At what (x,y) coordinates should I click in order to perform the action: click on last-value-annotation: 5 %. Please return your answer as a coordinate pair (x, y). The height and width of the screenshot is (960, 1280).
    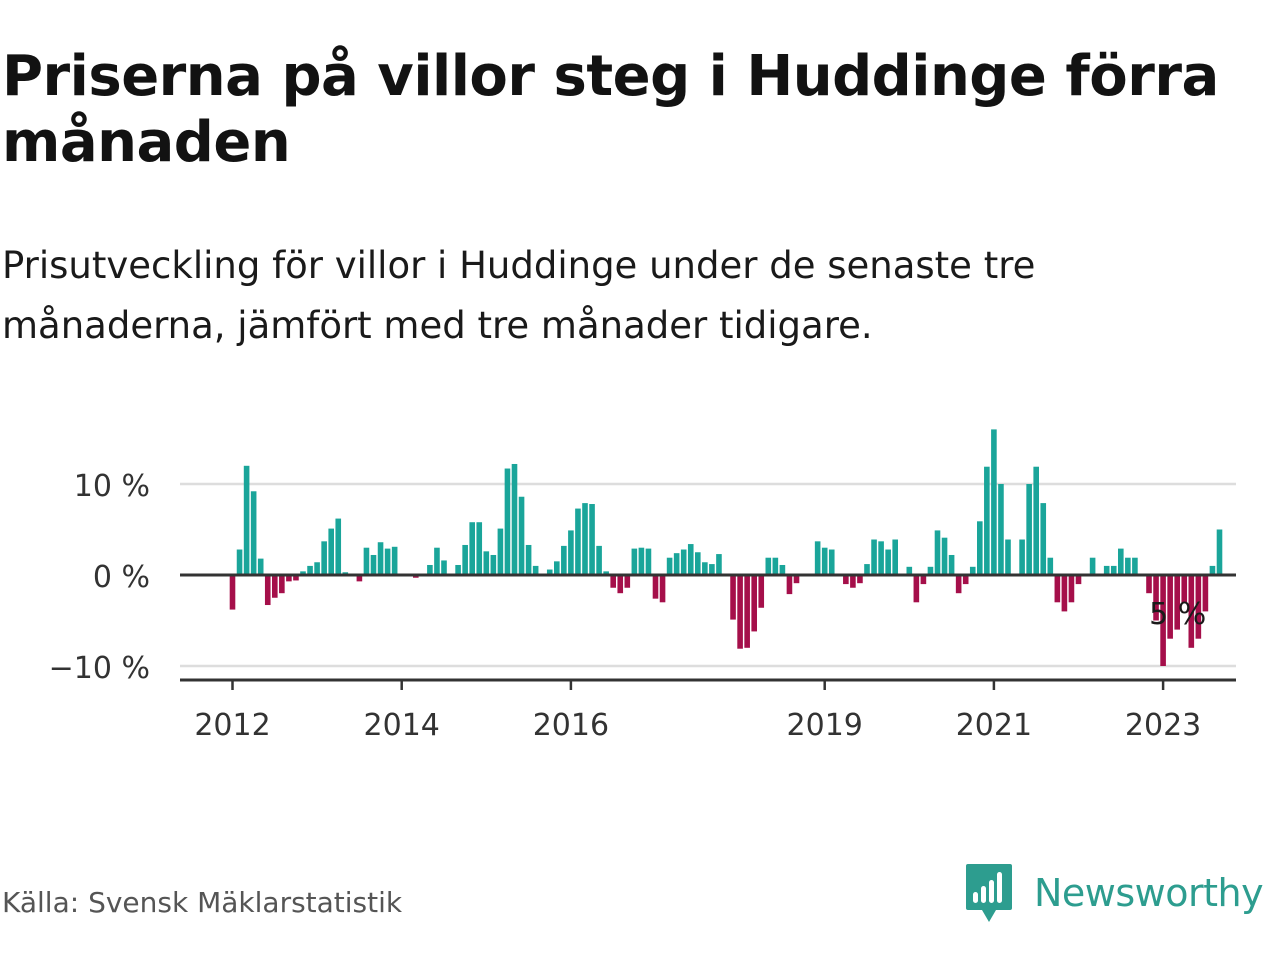
    Looking at the image, I should click on (1177, 614).